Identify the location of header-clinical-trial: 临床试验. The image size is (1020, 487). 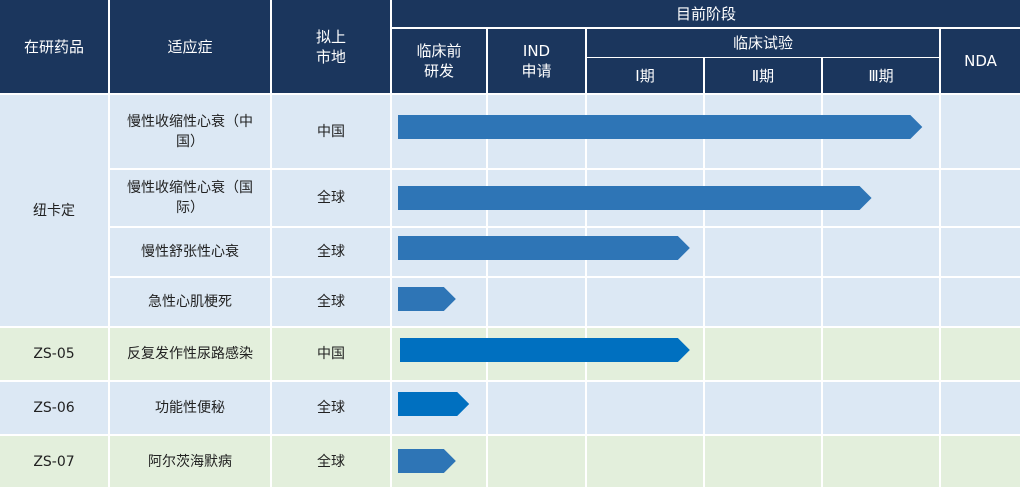
(763, 43).